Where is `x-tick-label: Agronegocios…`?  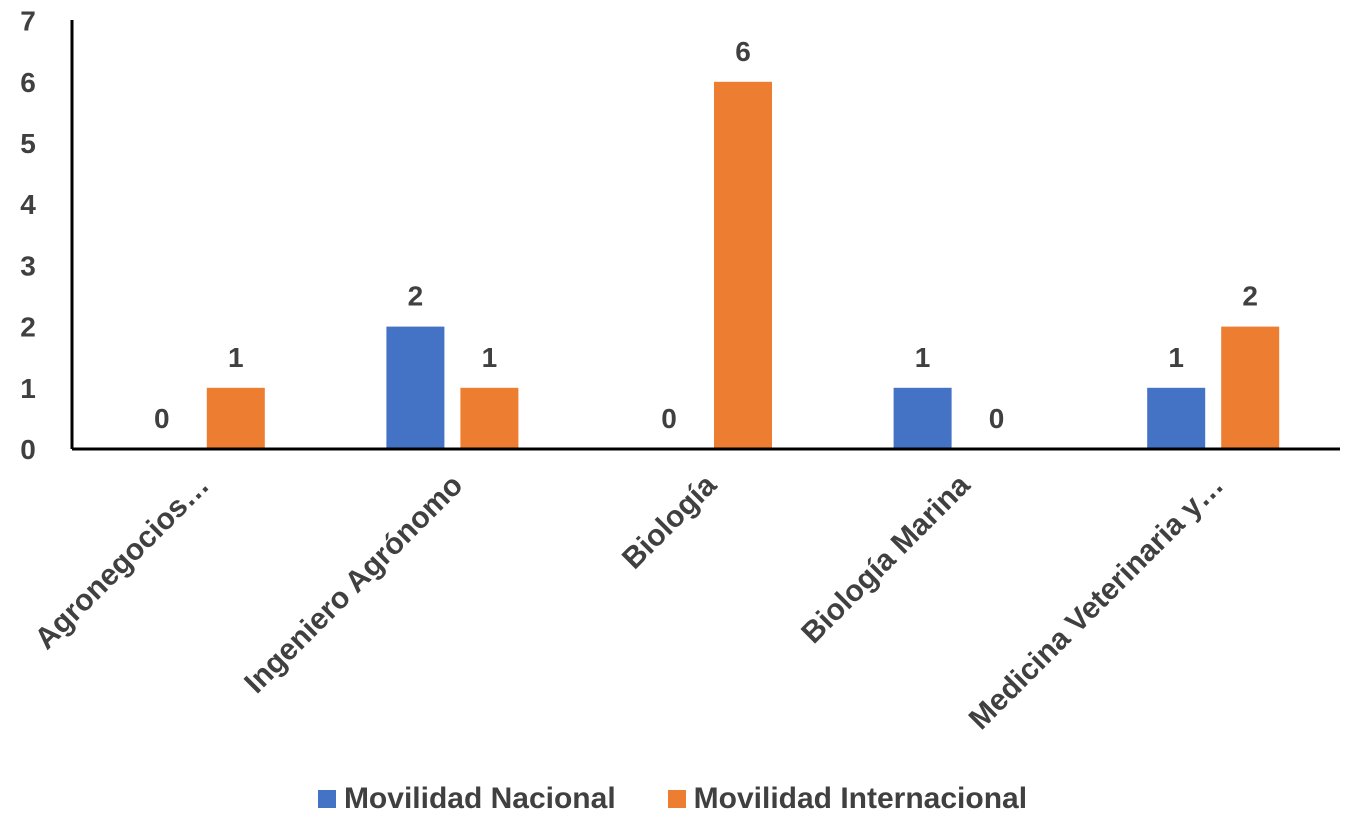
x-tick-label: Agronegocios… is located at coordinates (122, 562).